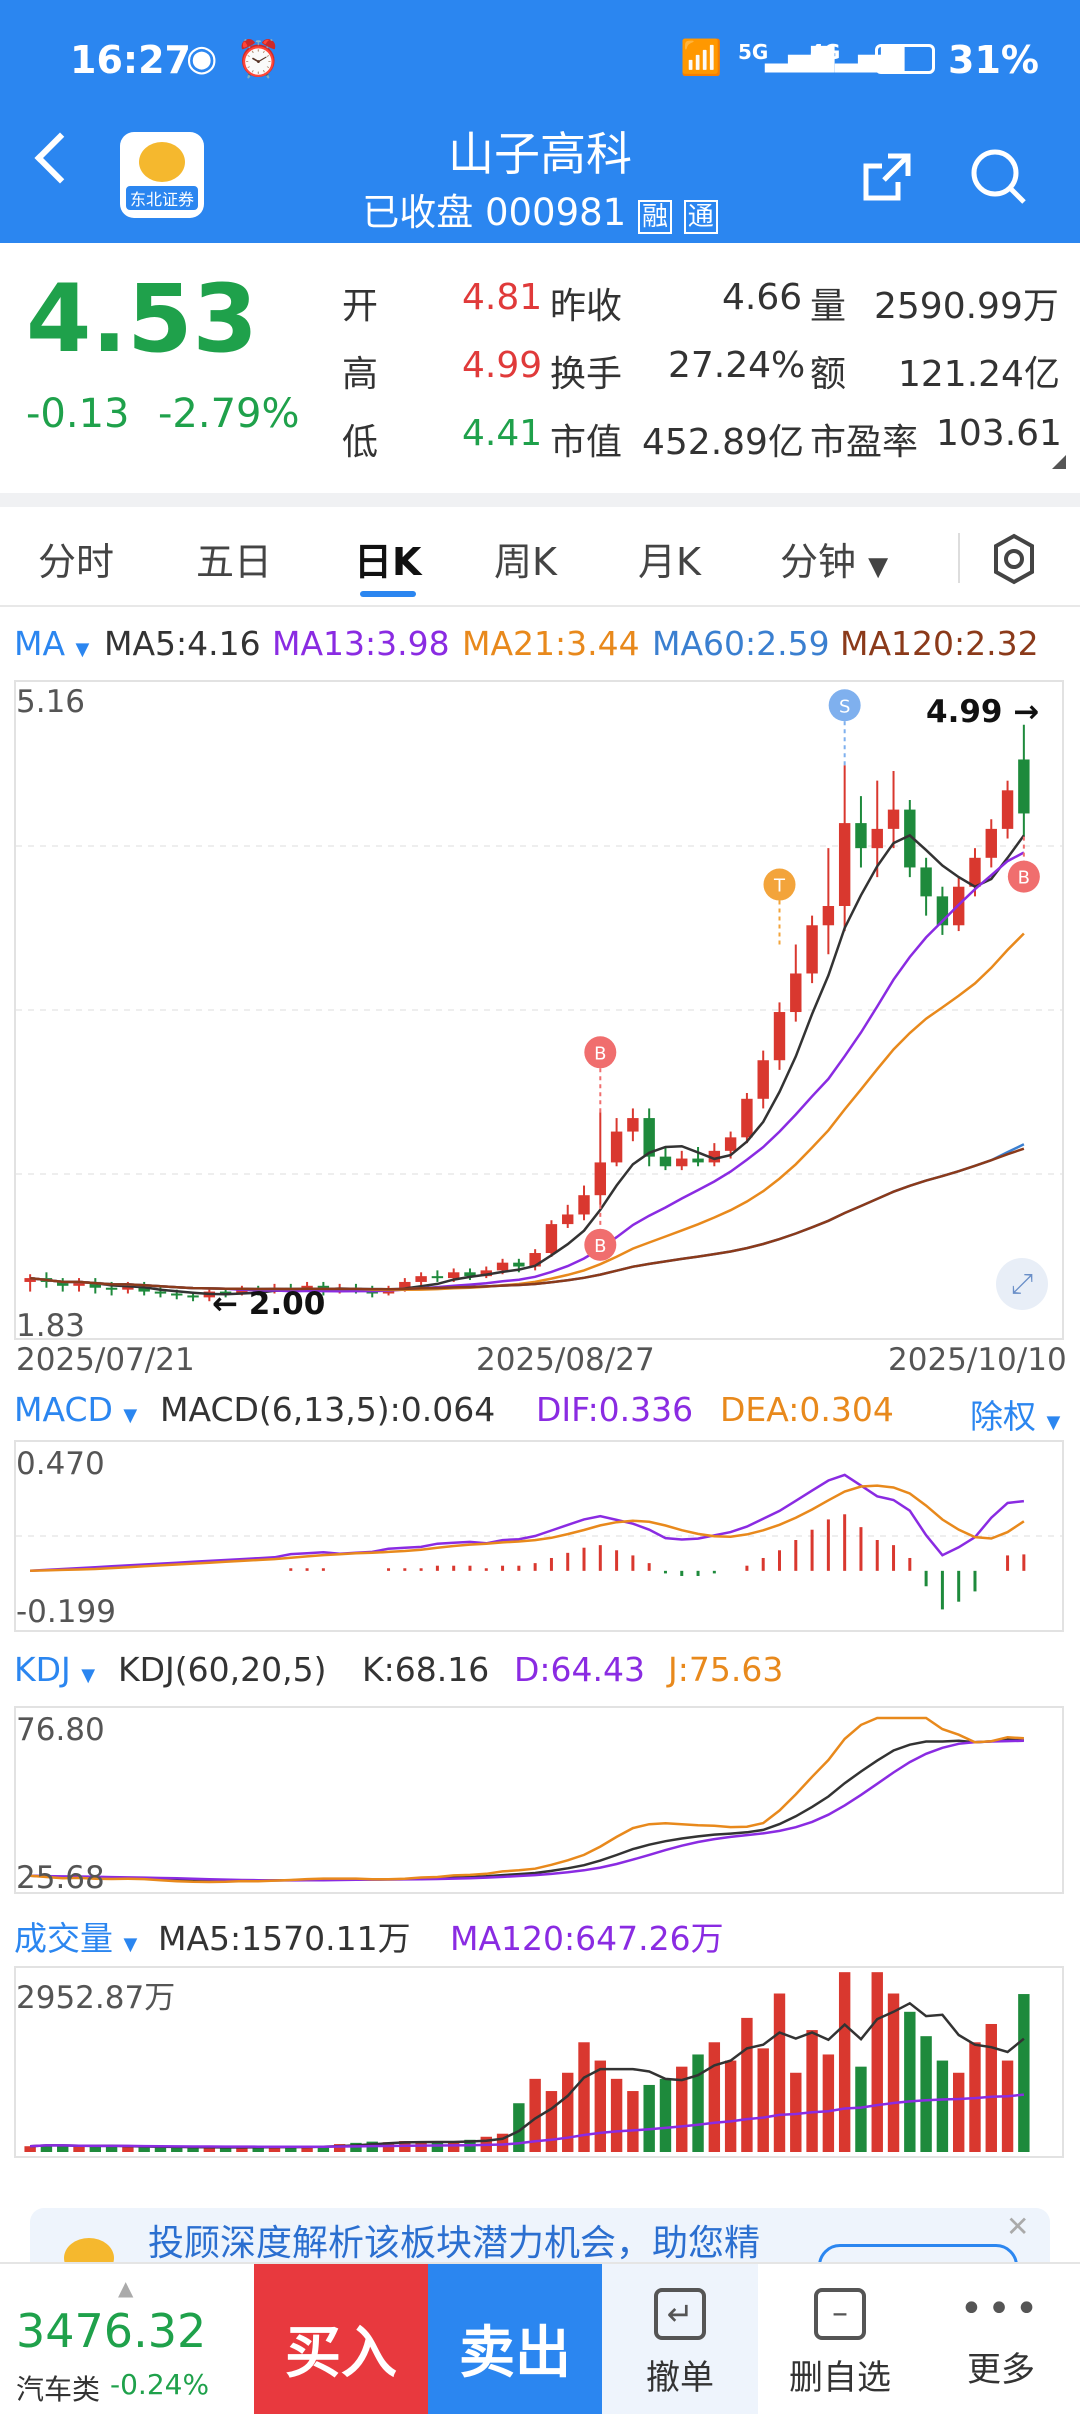 The image size is (1080, 2414). I want to click on macd-svg, so click(539, 1541).